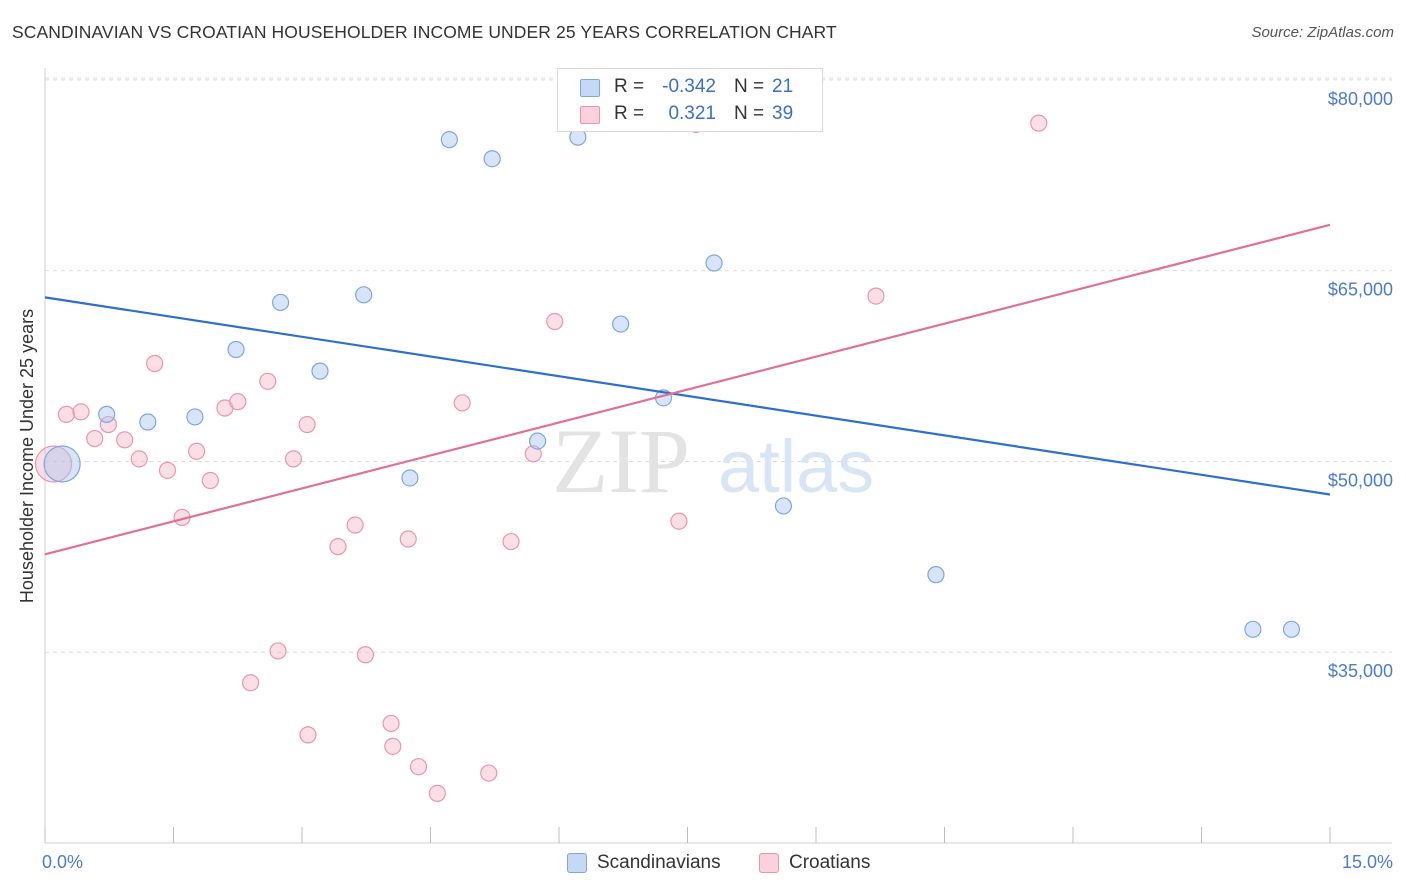  Describe the element at coordinates (1360, 99) in the screenshot. I see `y-tick-label: $80,000` at that location.